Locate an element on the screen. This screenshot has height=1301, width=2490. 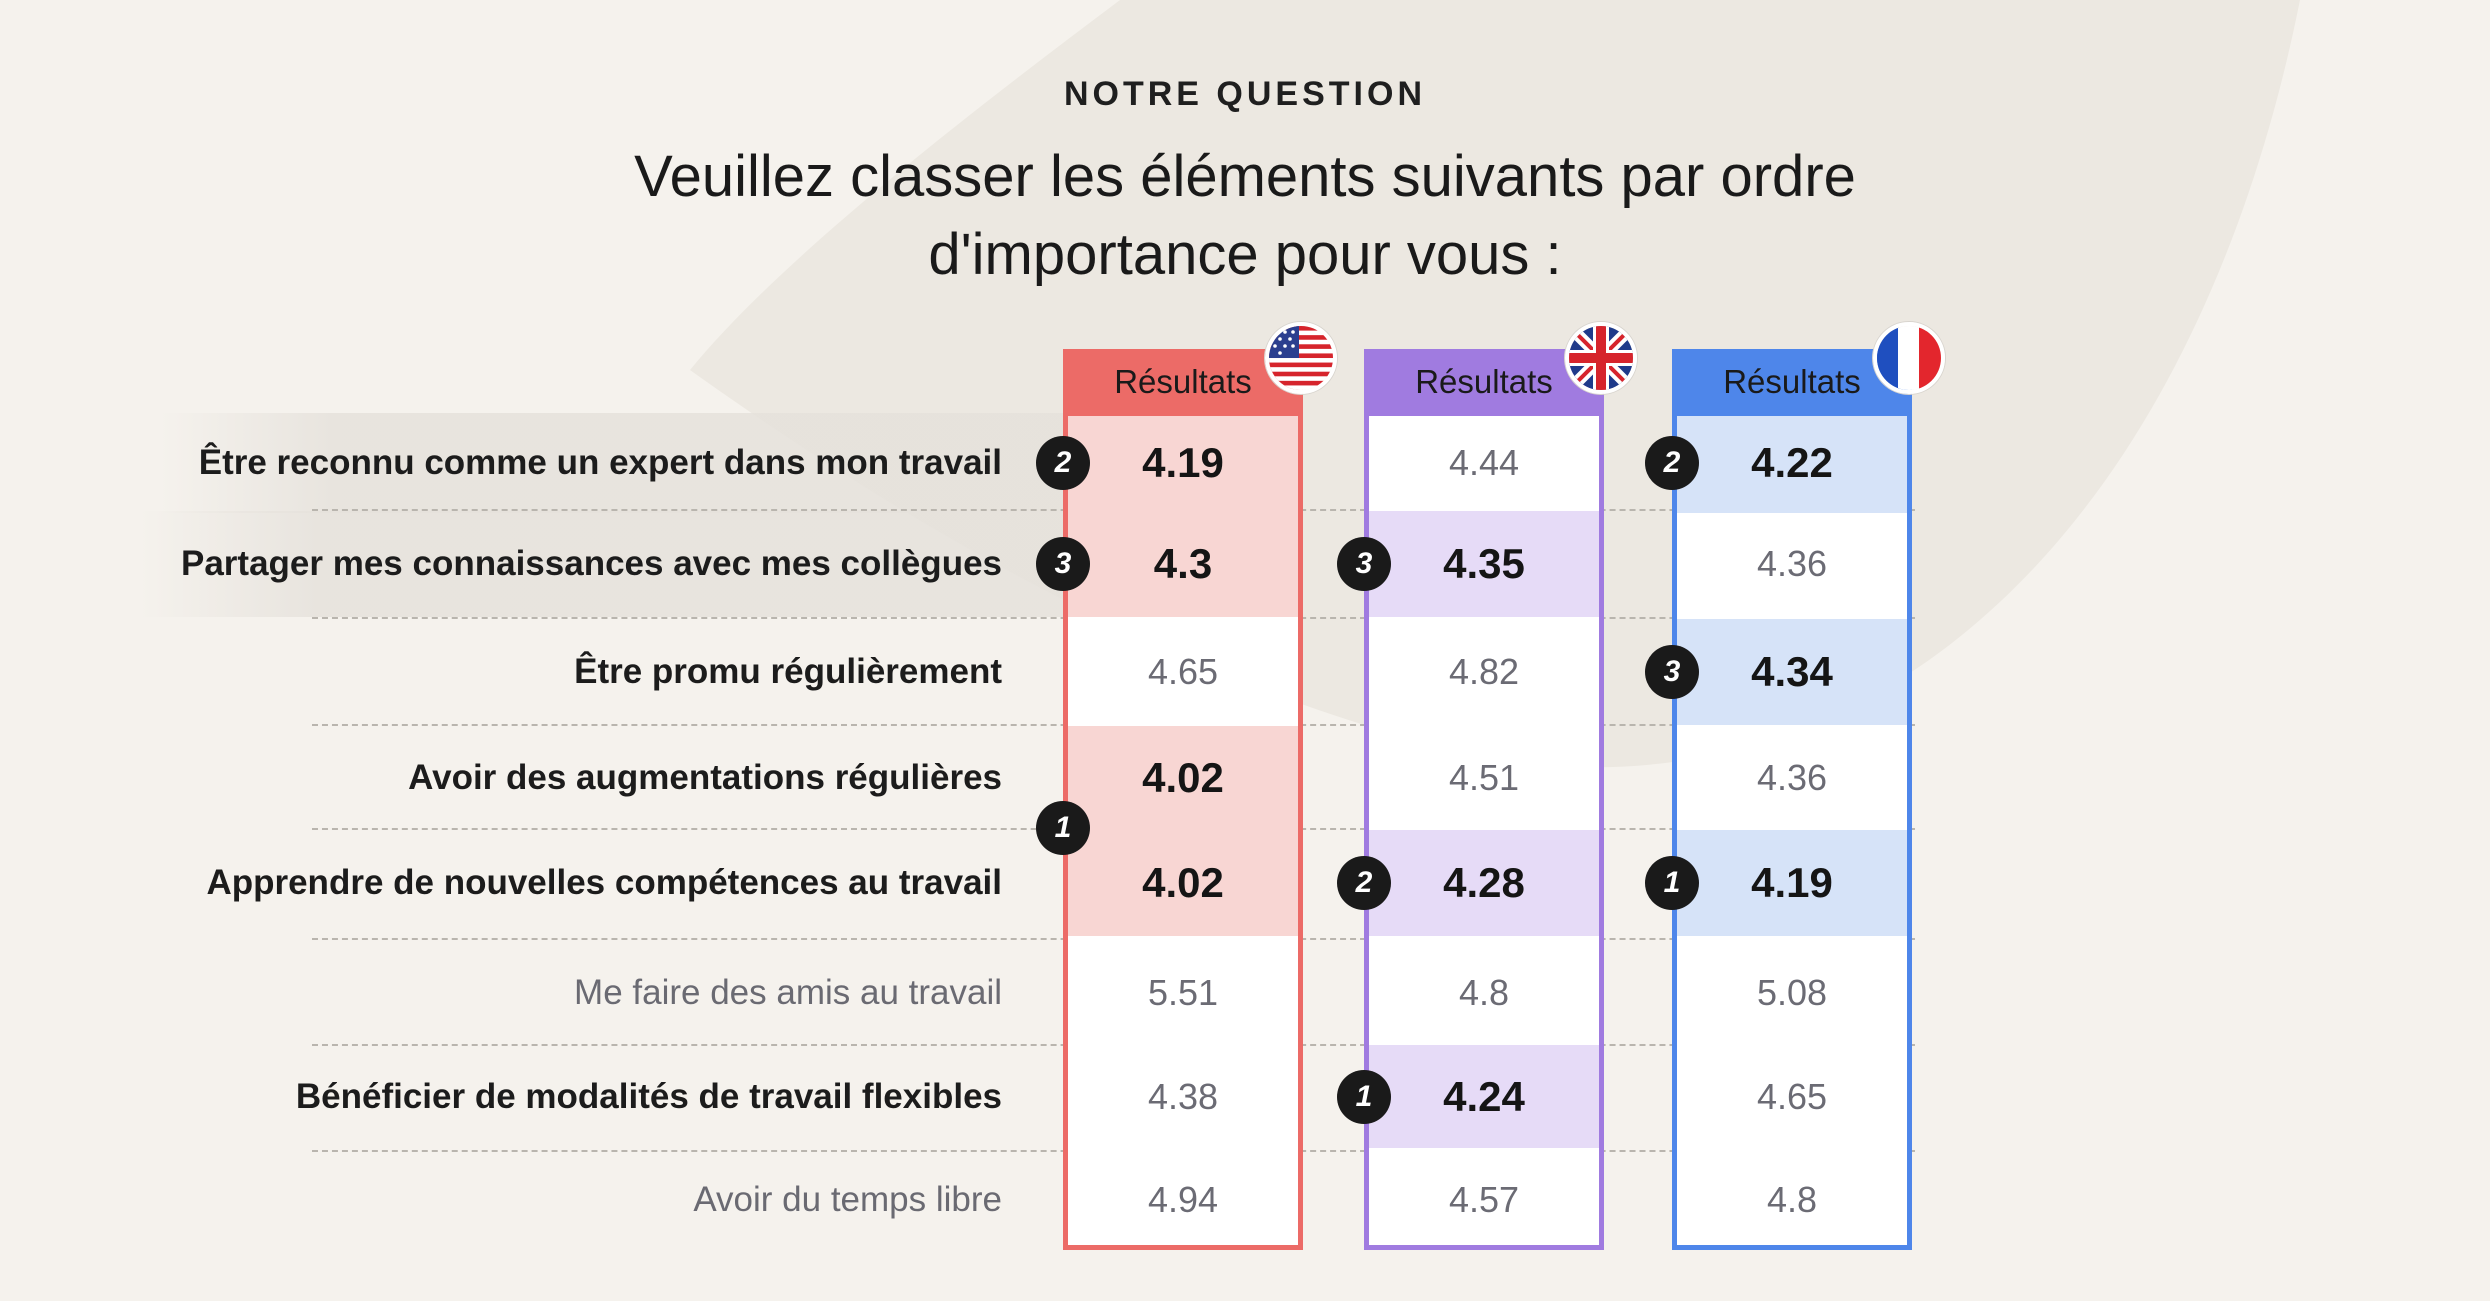
row-label: Avoir du temps libre is located at coordinates (847, 1199).